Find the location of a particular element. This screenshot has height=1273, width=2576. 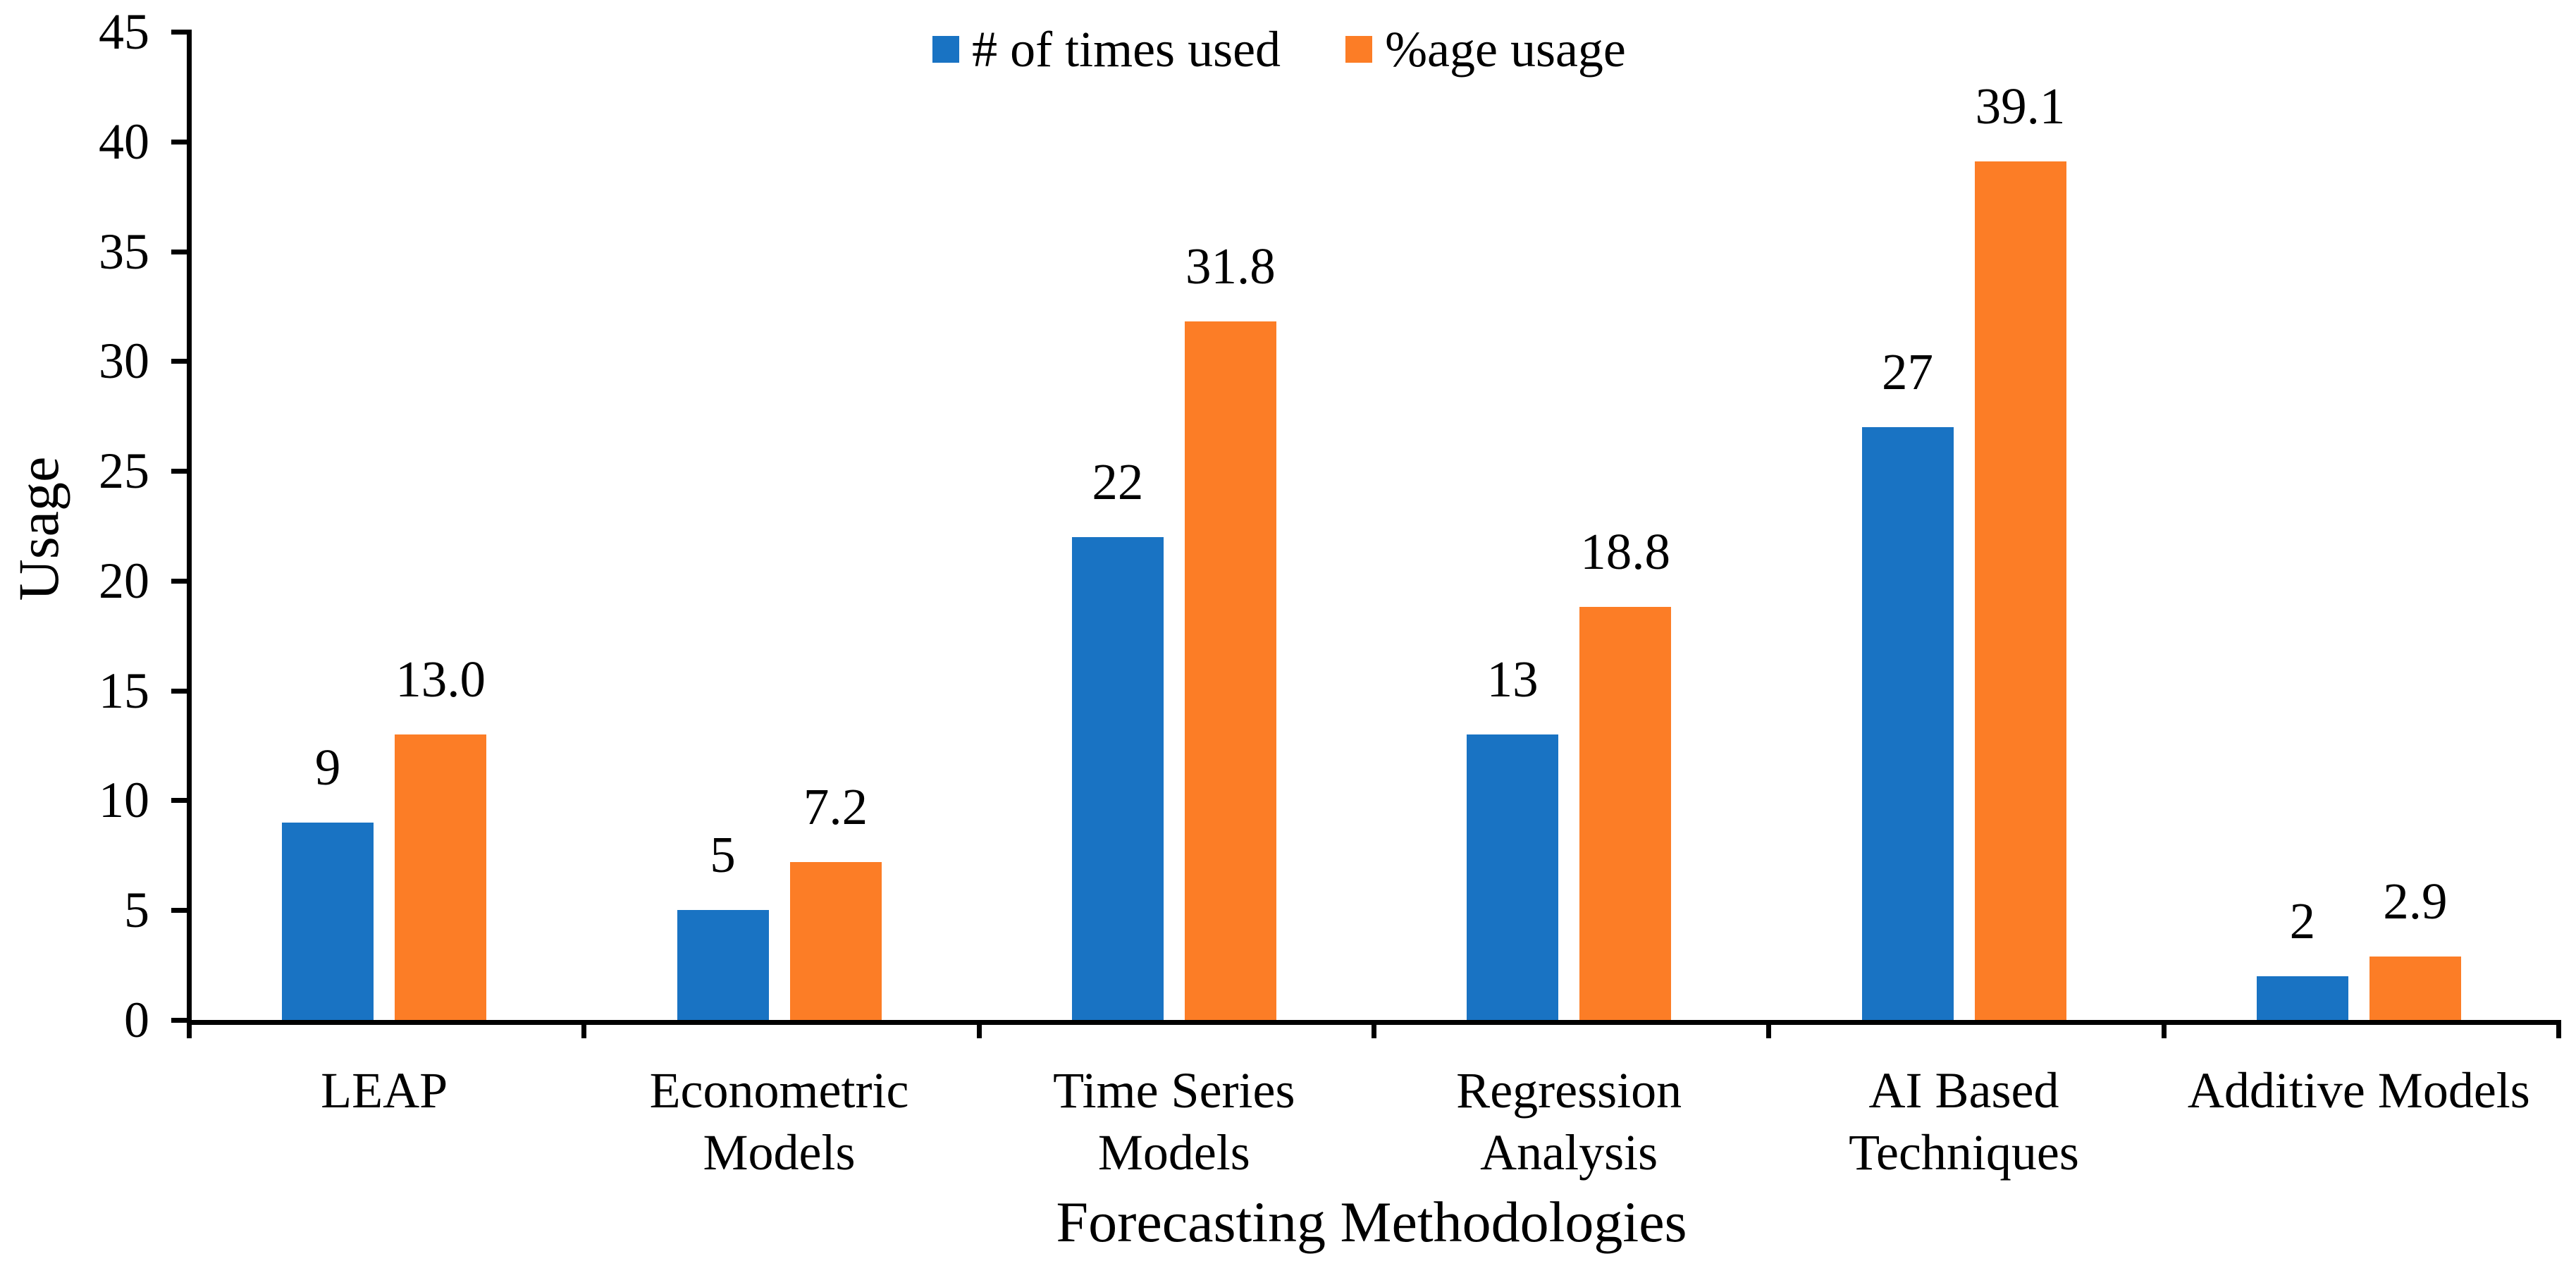

y-tick-label: 0 is located at coordinates (136, 1020).